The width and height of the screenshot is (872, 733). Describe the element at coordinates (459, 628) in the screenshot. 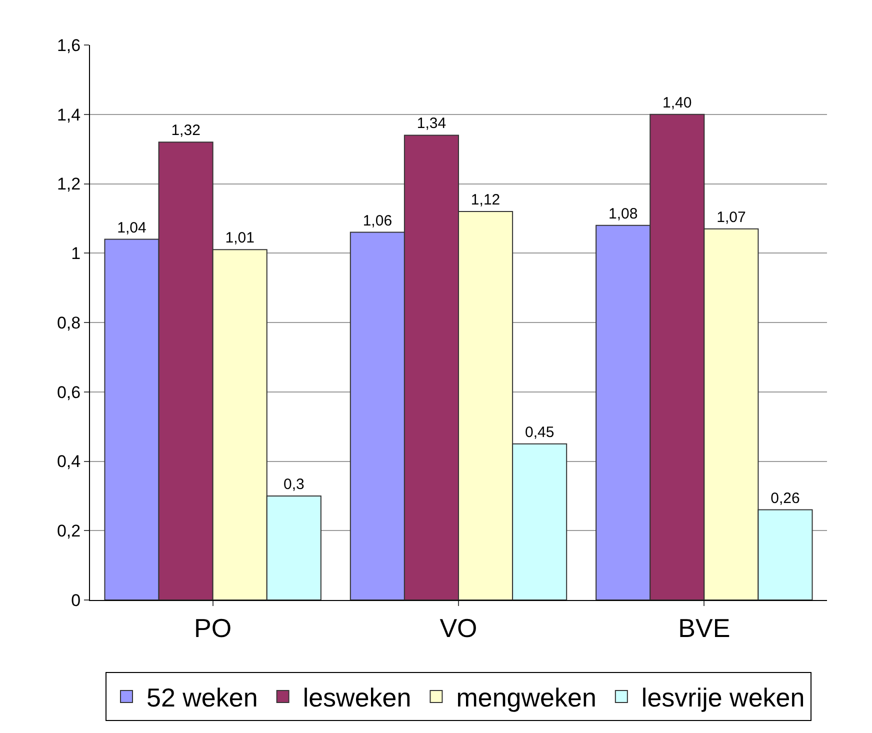

I see `x-tick-label: VO` at that location.